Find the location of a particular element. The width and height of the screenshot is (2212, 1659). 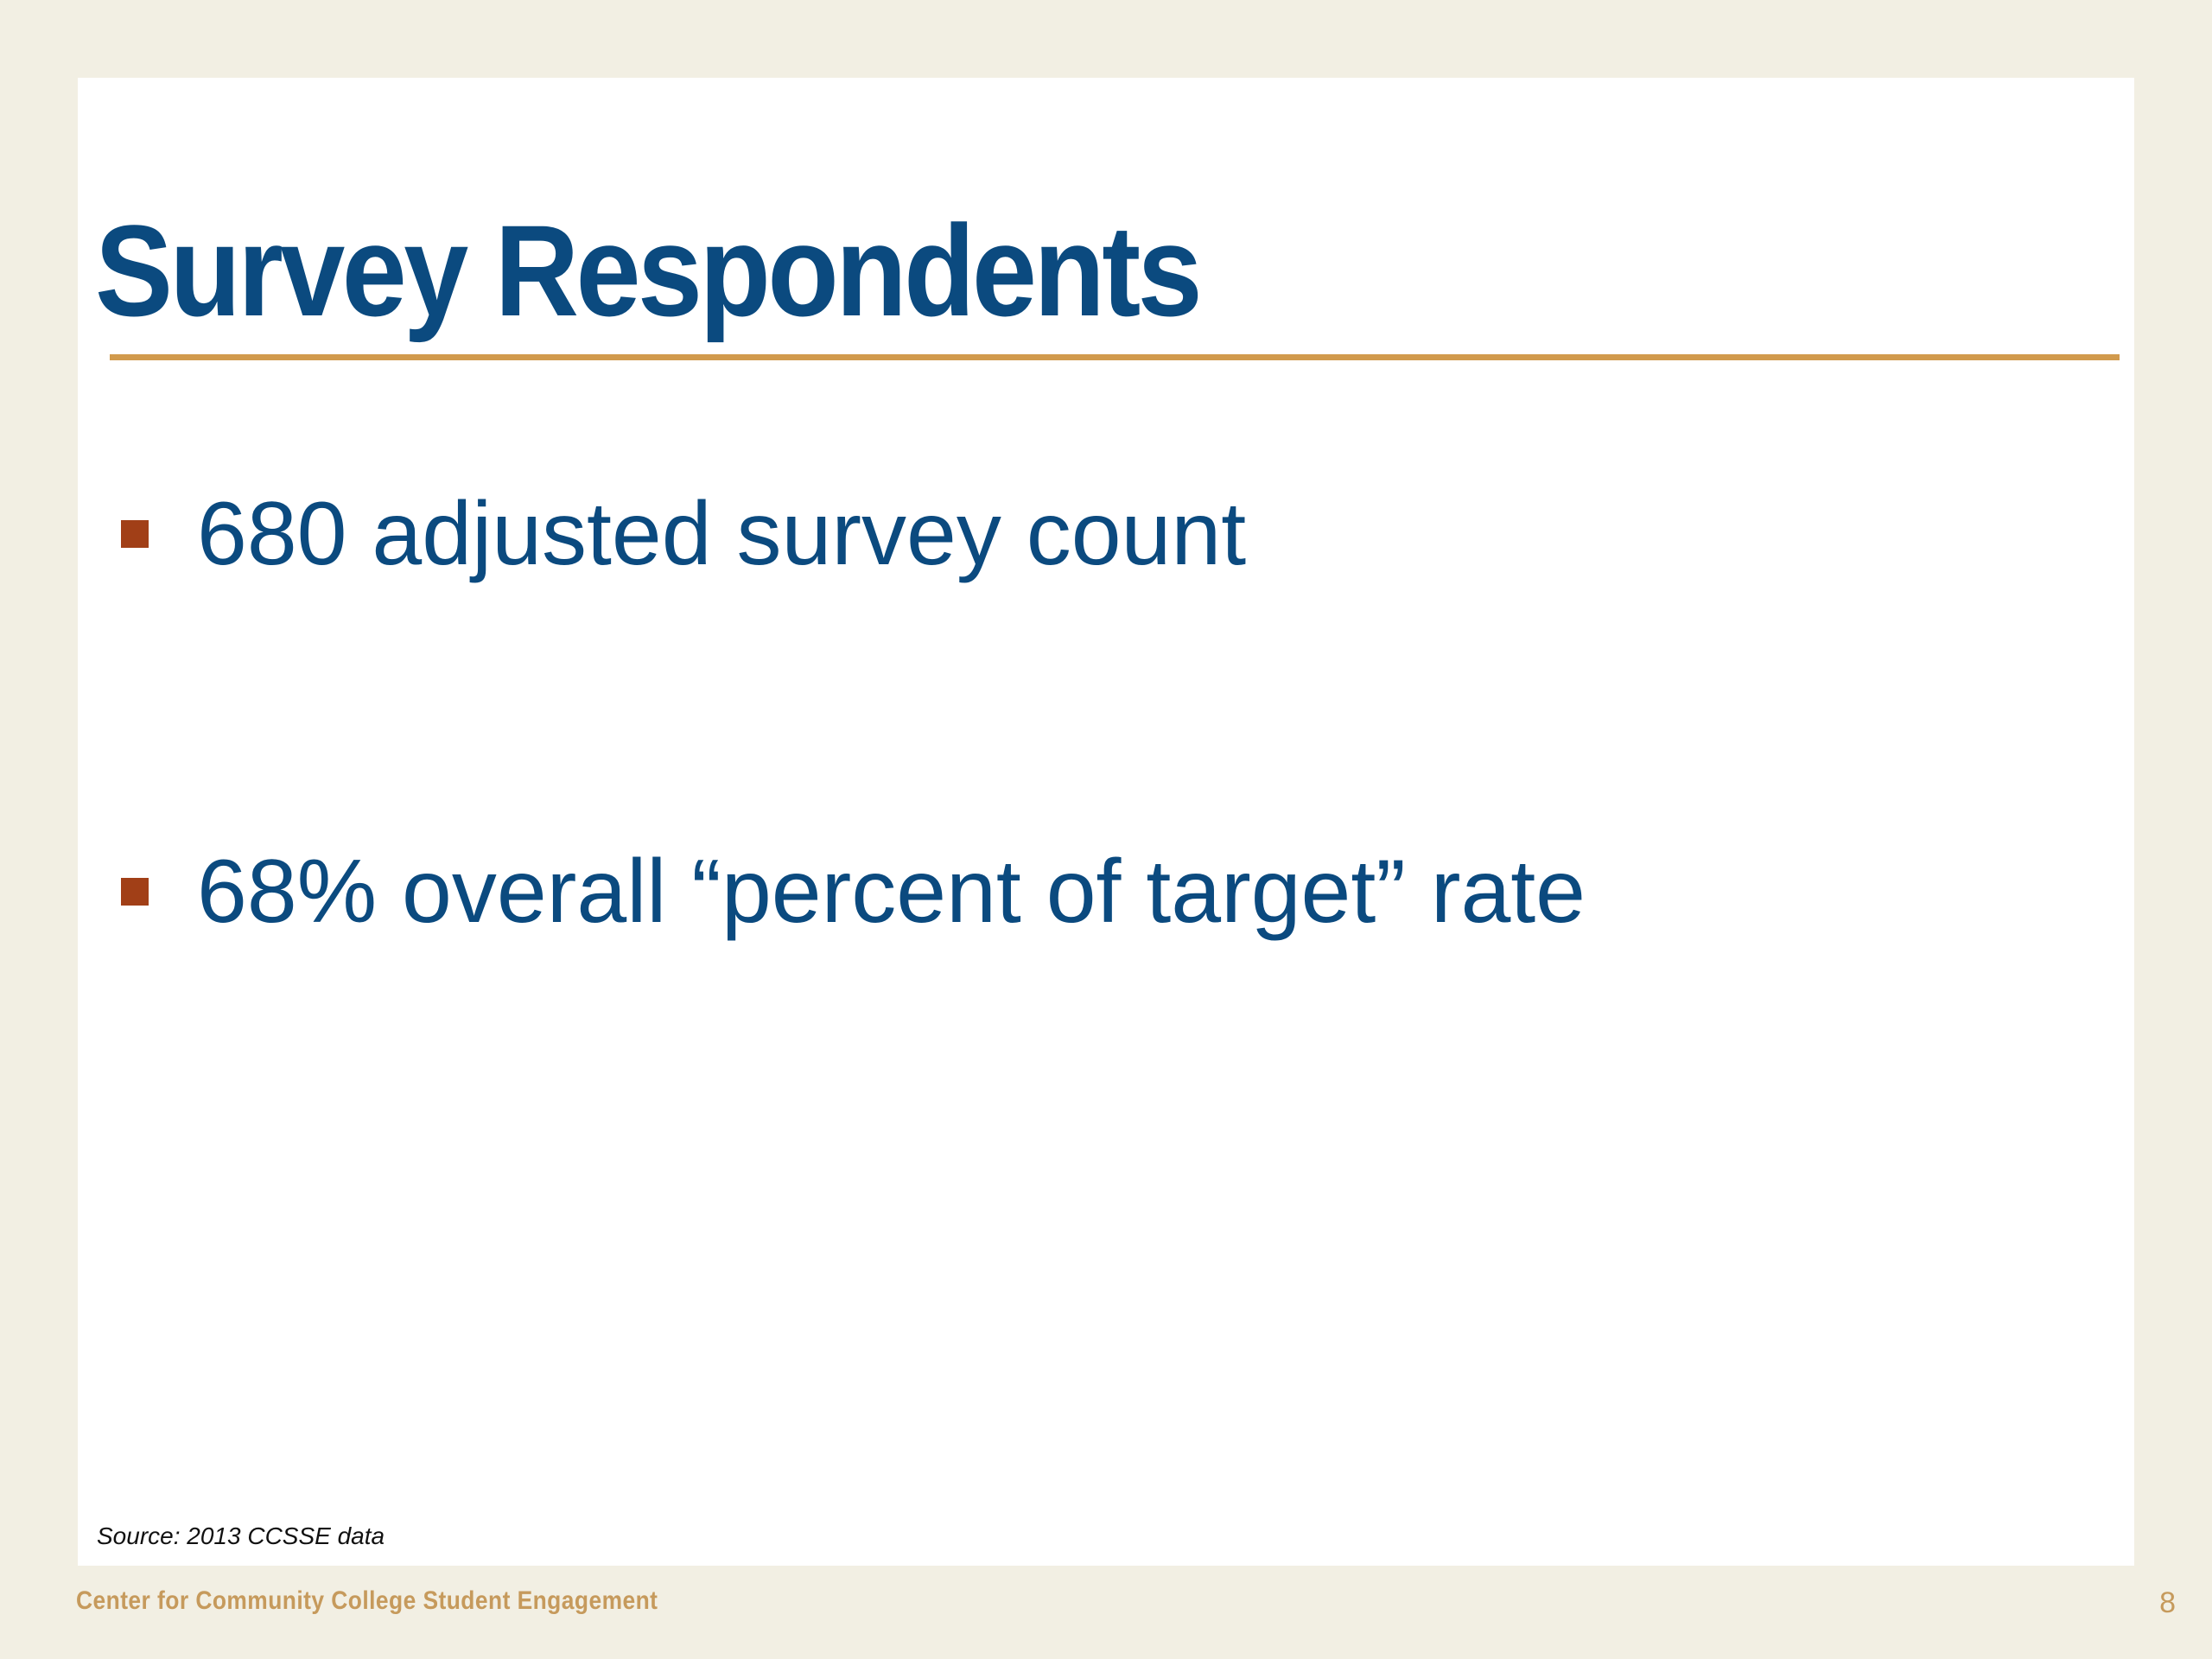

bullet-text: 680 adjusted survey count is located at coordinates (722, 534).